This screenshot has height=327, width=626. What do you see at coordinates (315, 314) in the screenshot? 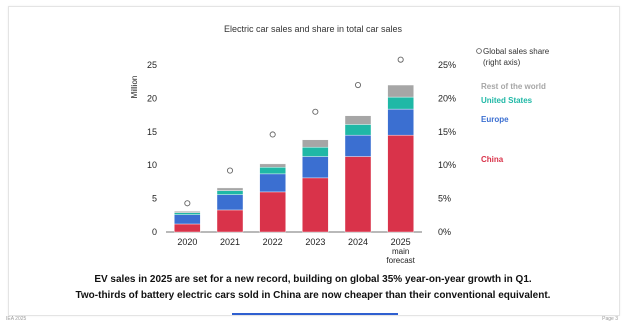
I see `progress-divider` at bounding box center [315, 314].